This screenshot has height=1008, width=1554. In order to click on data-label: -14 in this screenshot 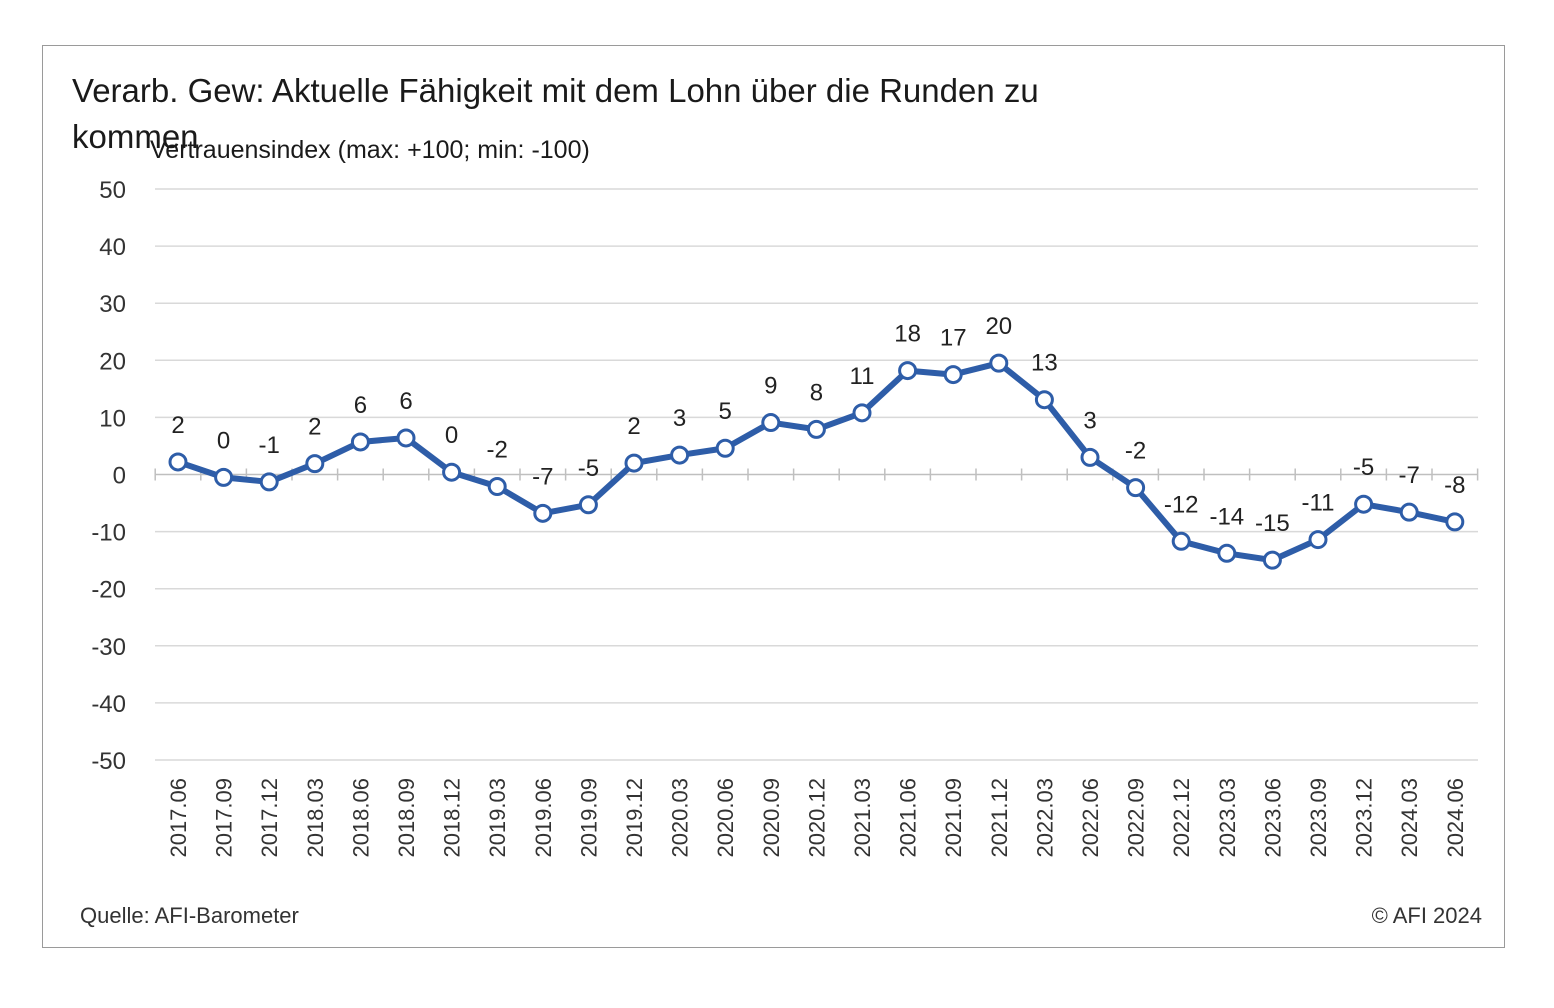, I will do `click(1226, 516)`.